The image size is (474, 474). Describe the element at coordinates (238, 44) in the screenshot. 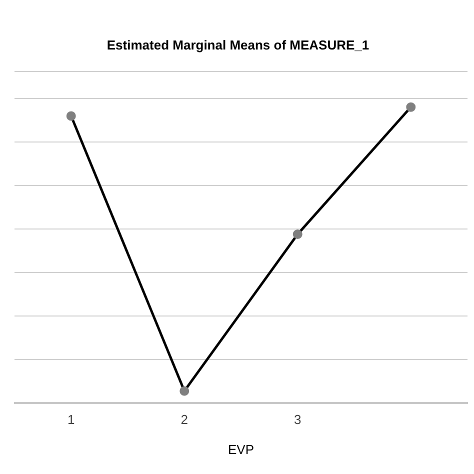

I see `chart-title: Estimated Marginal Means of MEASURE_1` at that location.